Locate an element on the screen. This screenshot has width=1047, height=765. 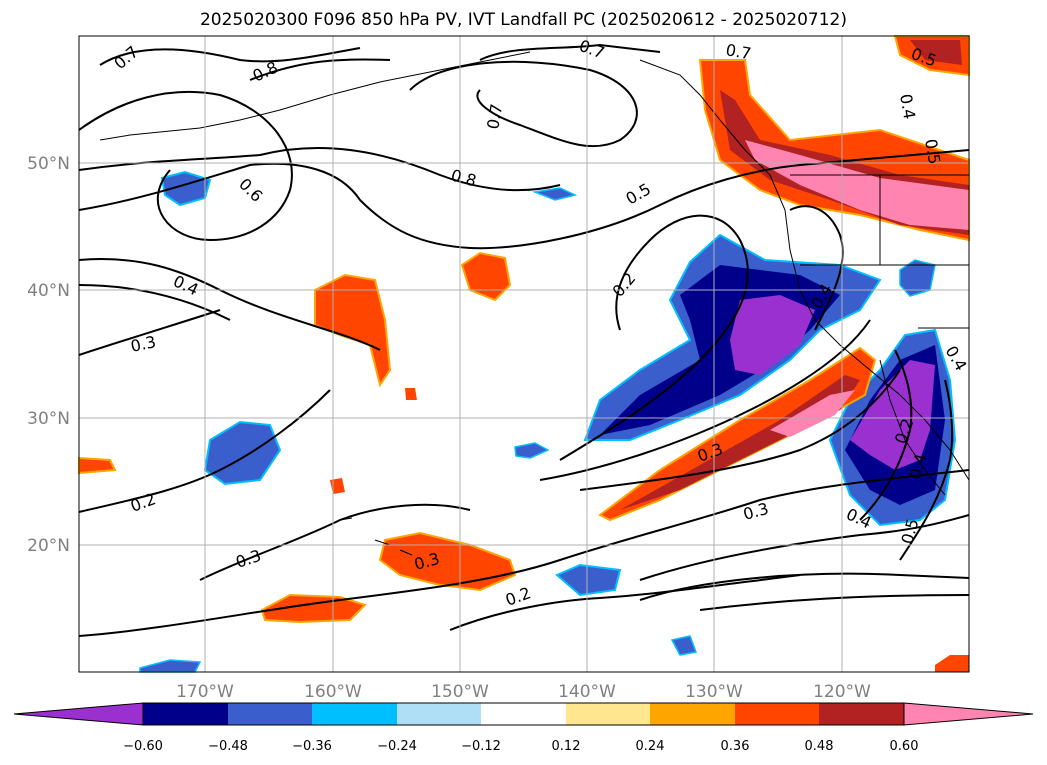
colorbar-tick: −0.24 is located at coordinates (397, 746).